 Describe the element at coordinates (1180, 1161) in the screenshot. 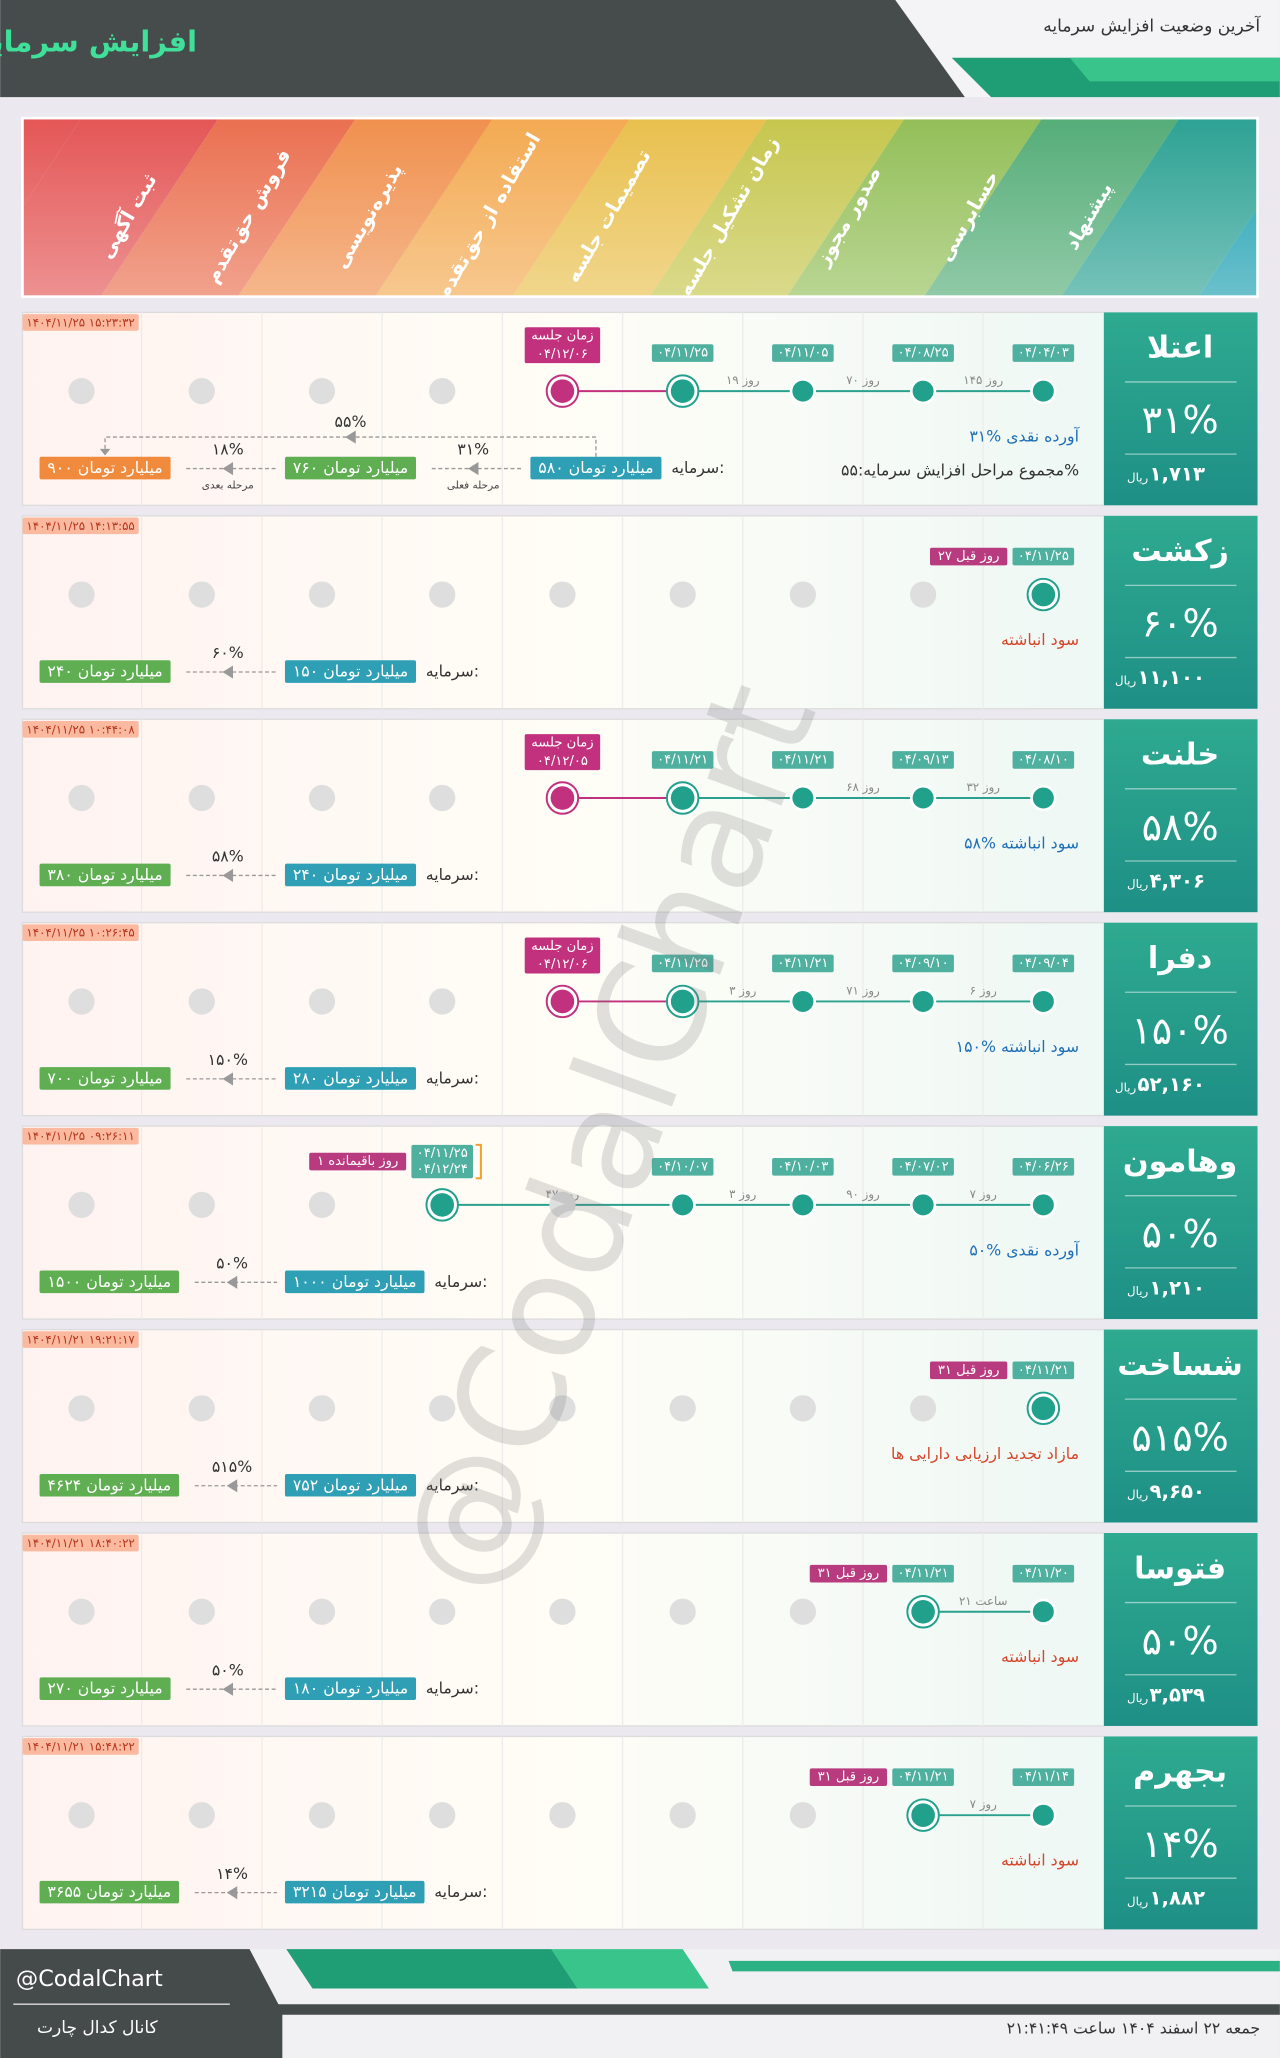

I see `company-name: وهامون` at that location.